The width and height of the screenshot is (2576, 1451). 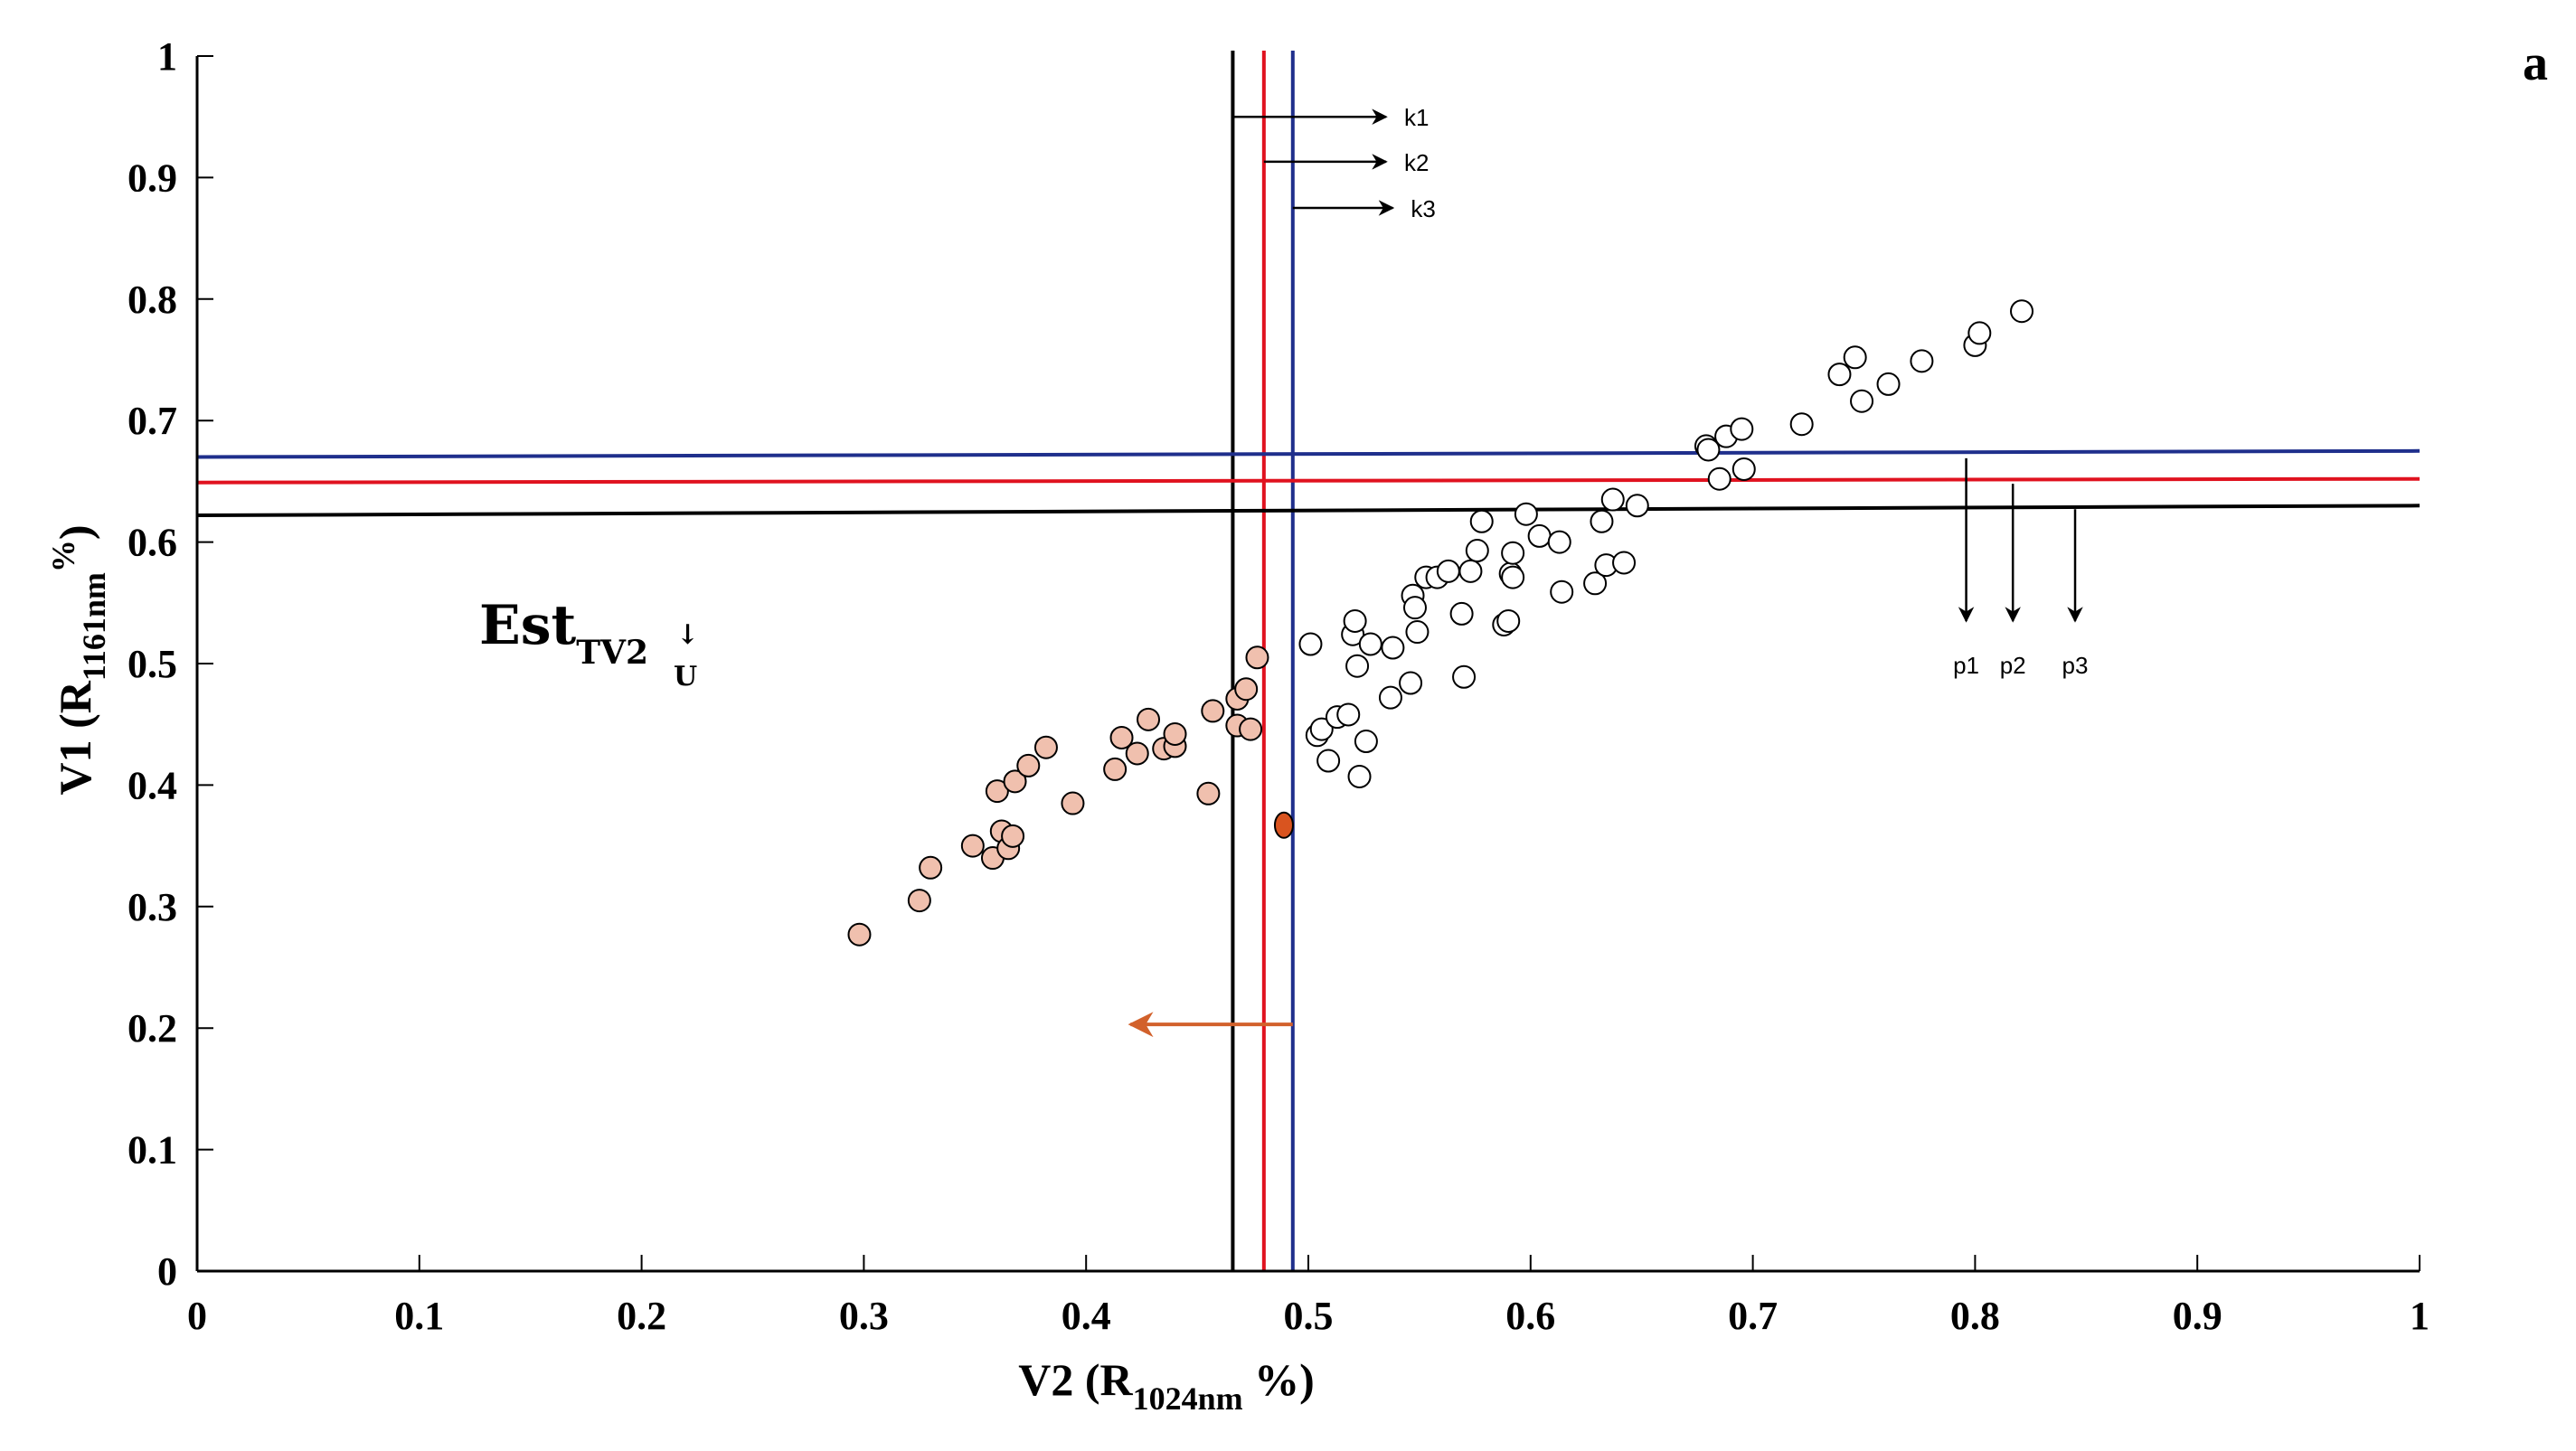 What do you see at coordinates (152, 421) in the screenshot?
I see `y-tick-label: 0.7` at bounding box center [152, 421].